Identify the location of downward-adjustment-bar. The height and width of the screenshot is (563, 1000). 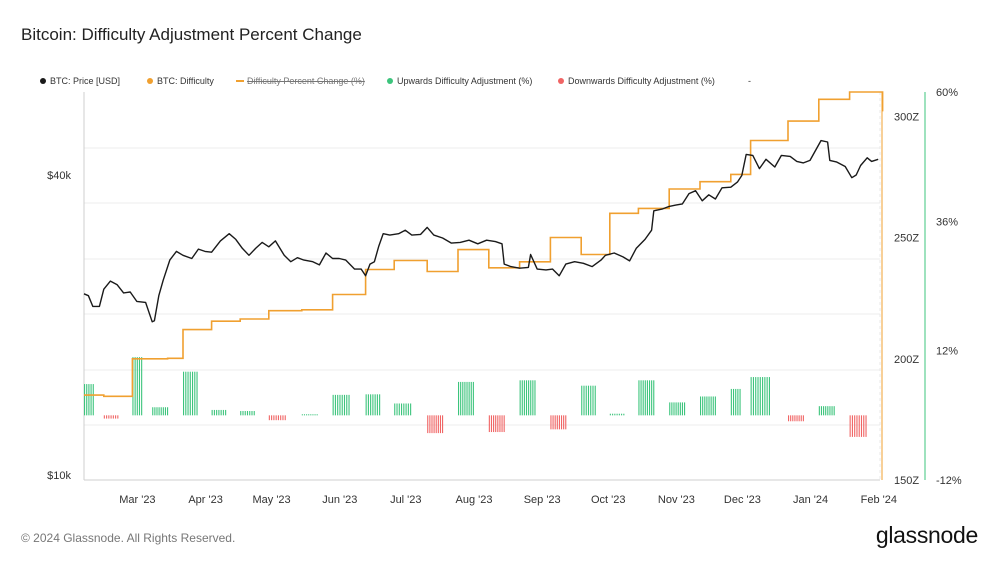
(277, 418).